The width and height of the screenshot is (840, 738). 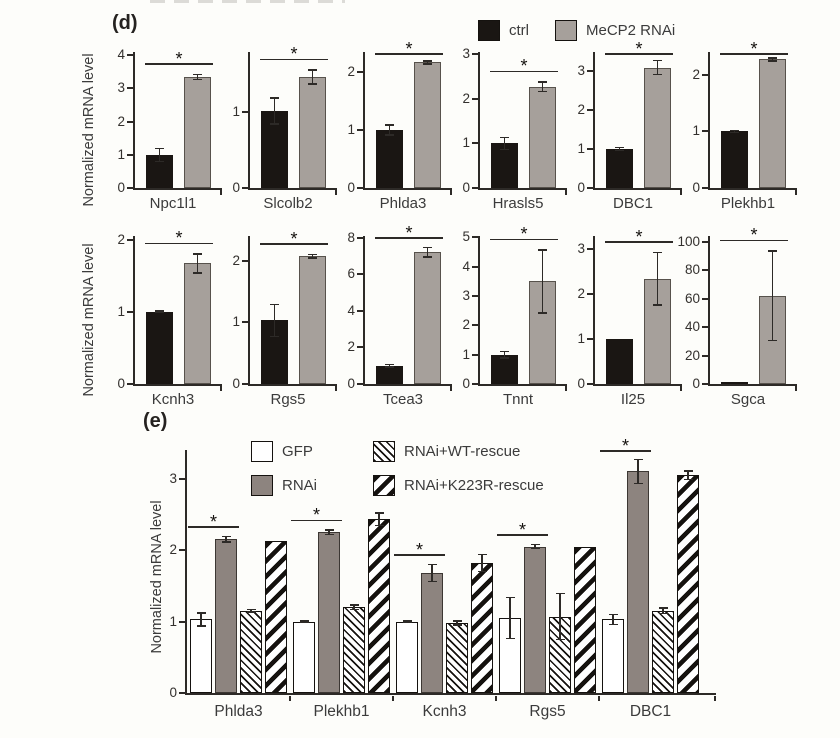 I want to click on plot-area-plekhb1: 0 1 2 *, so click(x=744, y=117).